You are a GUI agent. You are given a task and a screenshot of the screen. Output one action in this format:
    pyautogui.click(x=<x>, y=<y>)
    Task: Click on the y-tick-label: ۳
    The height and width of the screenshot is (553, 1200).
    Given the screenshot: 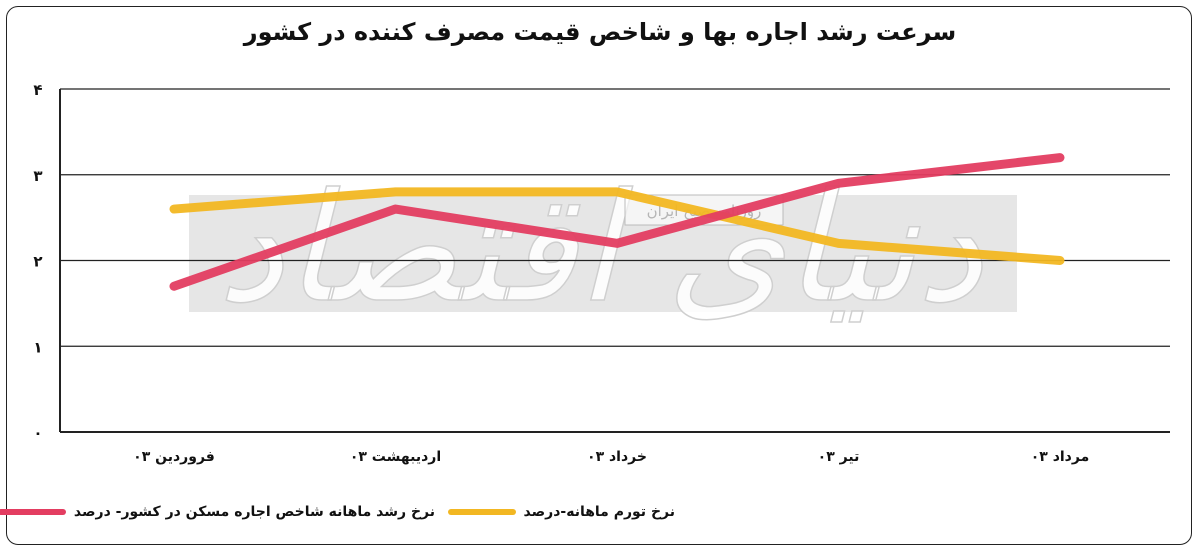 What is the action you would take?
    pyautogui.click(x=37, y=176)
    